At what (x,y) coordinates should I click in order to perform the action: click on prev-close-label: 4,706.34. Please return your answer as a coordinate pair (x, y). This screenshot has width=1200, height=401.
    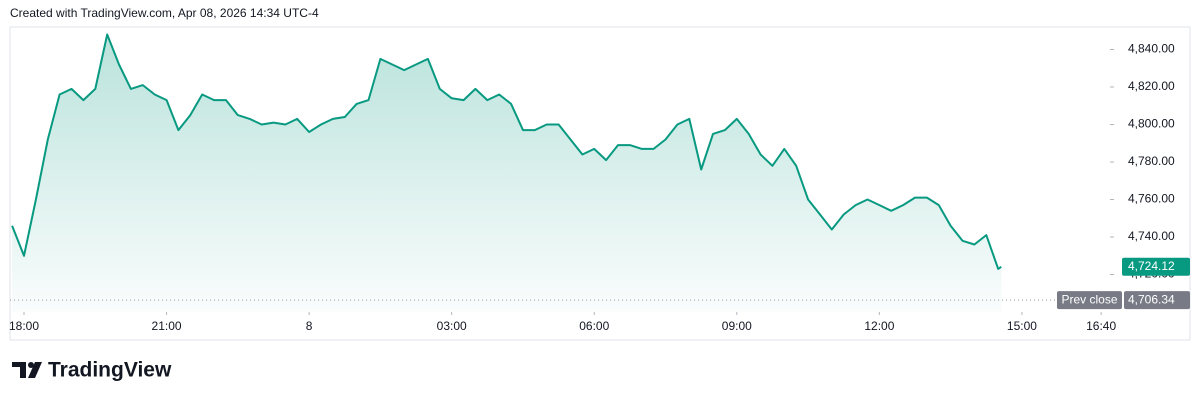
    Looking at the image, I should click on (1151, 299).